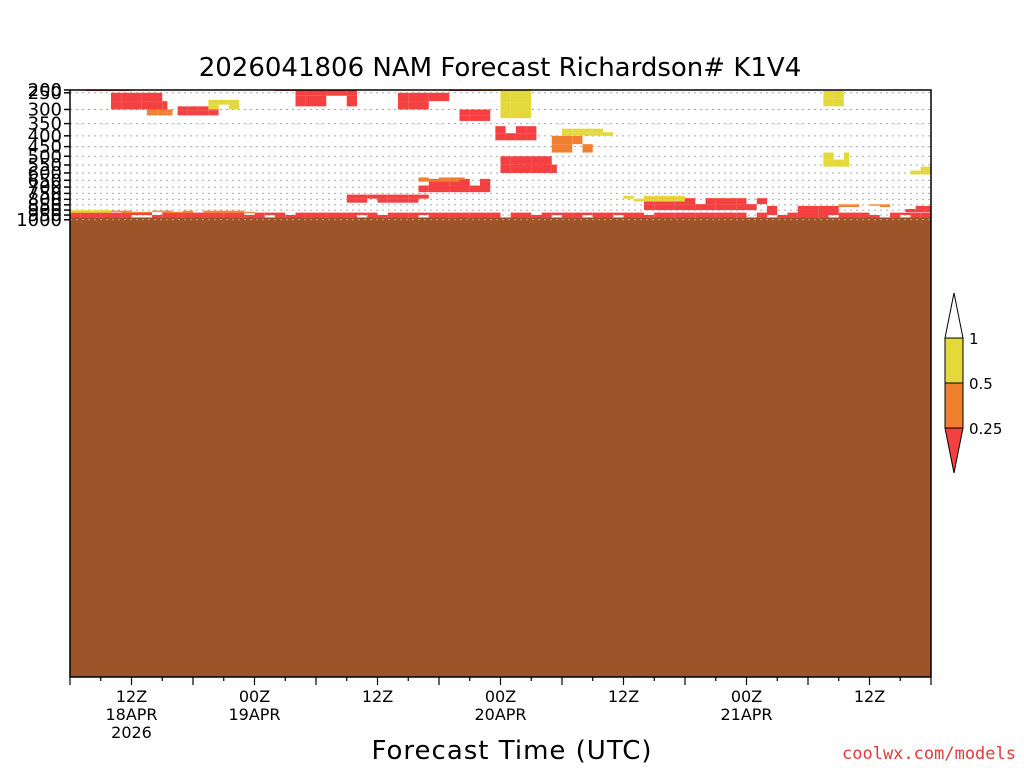 The height and width of the screenshot is (768, 1024). I want to click on legend: 1 0.5 0.25, so click(973, 383).